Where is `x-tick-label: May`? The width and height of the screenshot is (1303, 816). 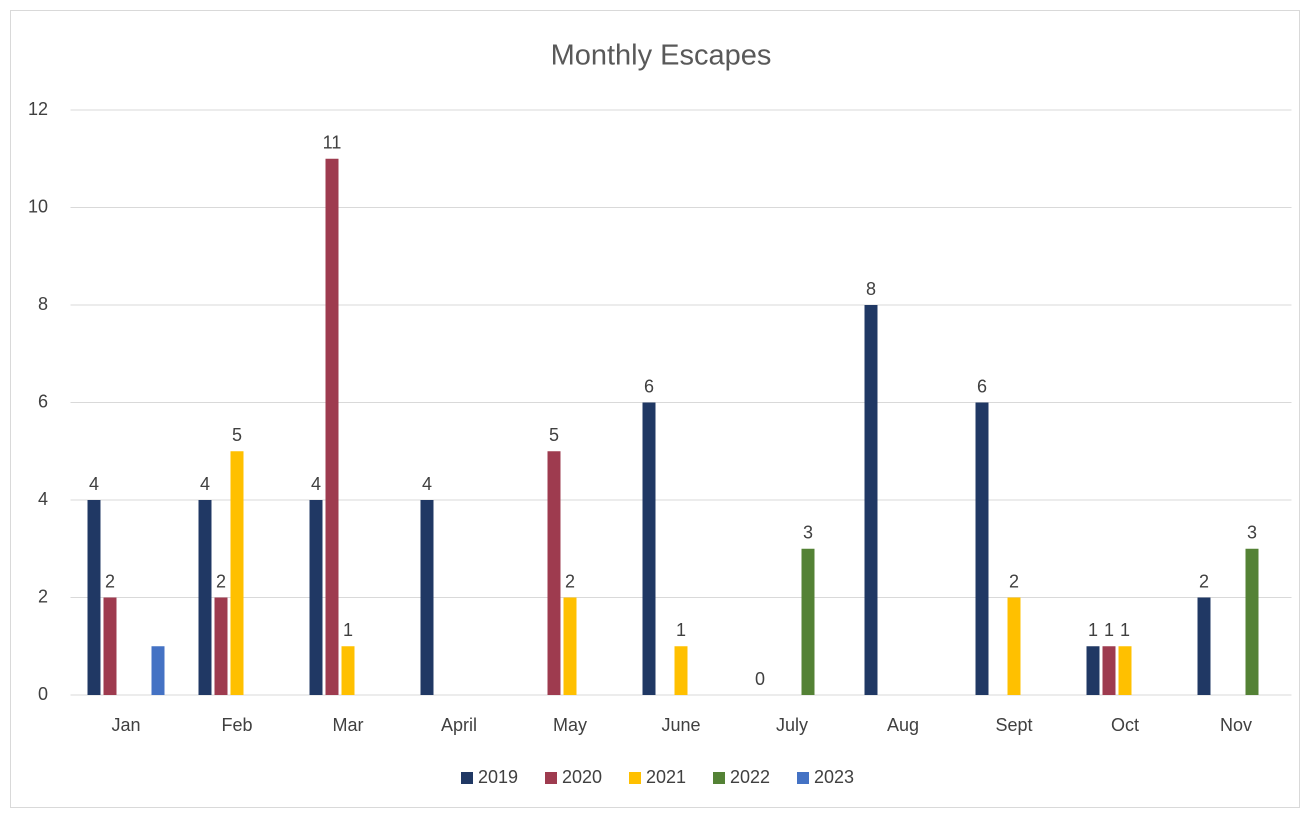 x-tick-label: May is located at coordinates (570, 725).